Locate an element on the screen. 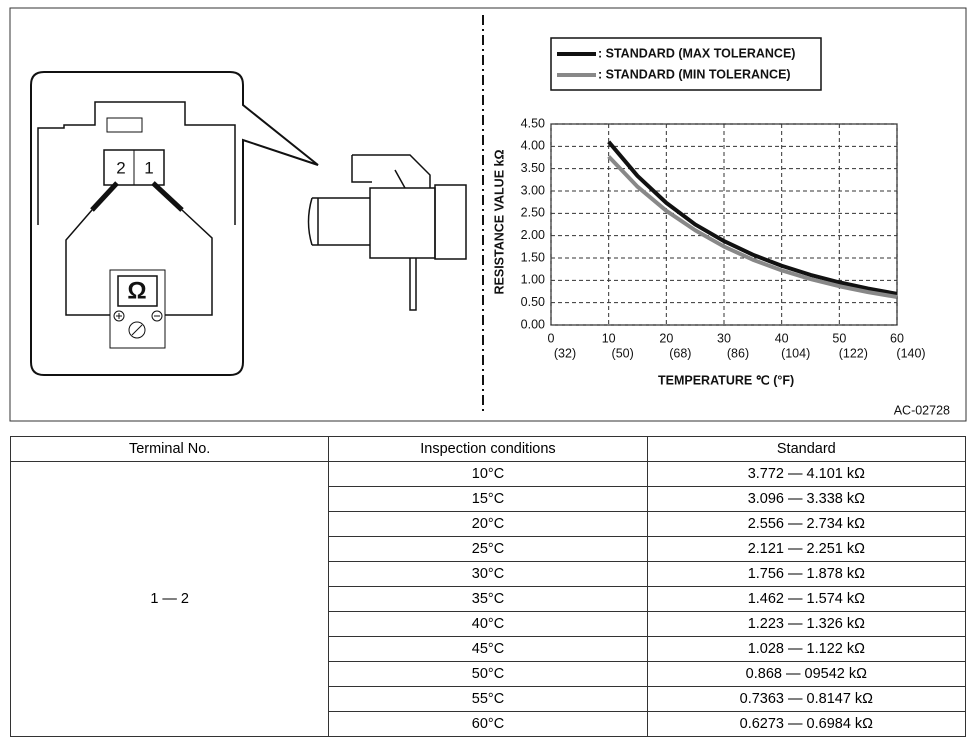  table-cell: 1.462 — 1.574 kΩ is located at coordinates (806, 599).